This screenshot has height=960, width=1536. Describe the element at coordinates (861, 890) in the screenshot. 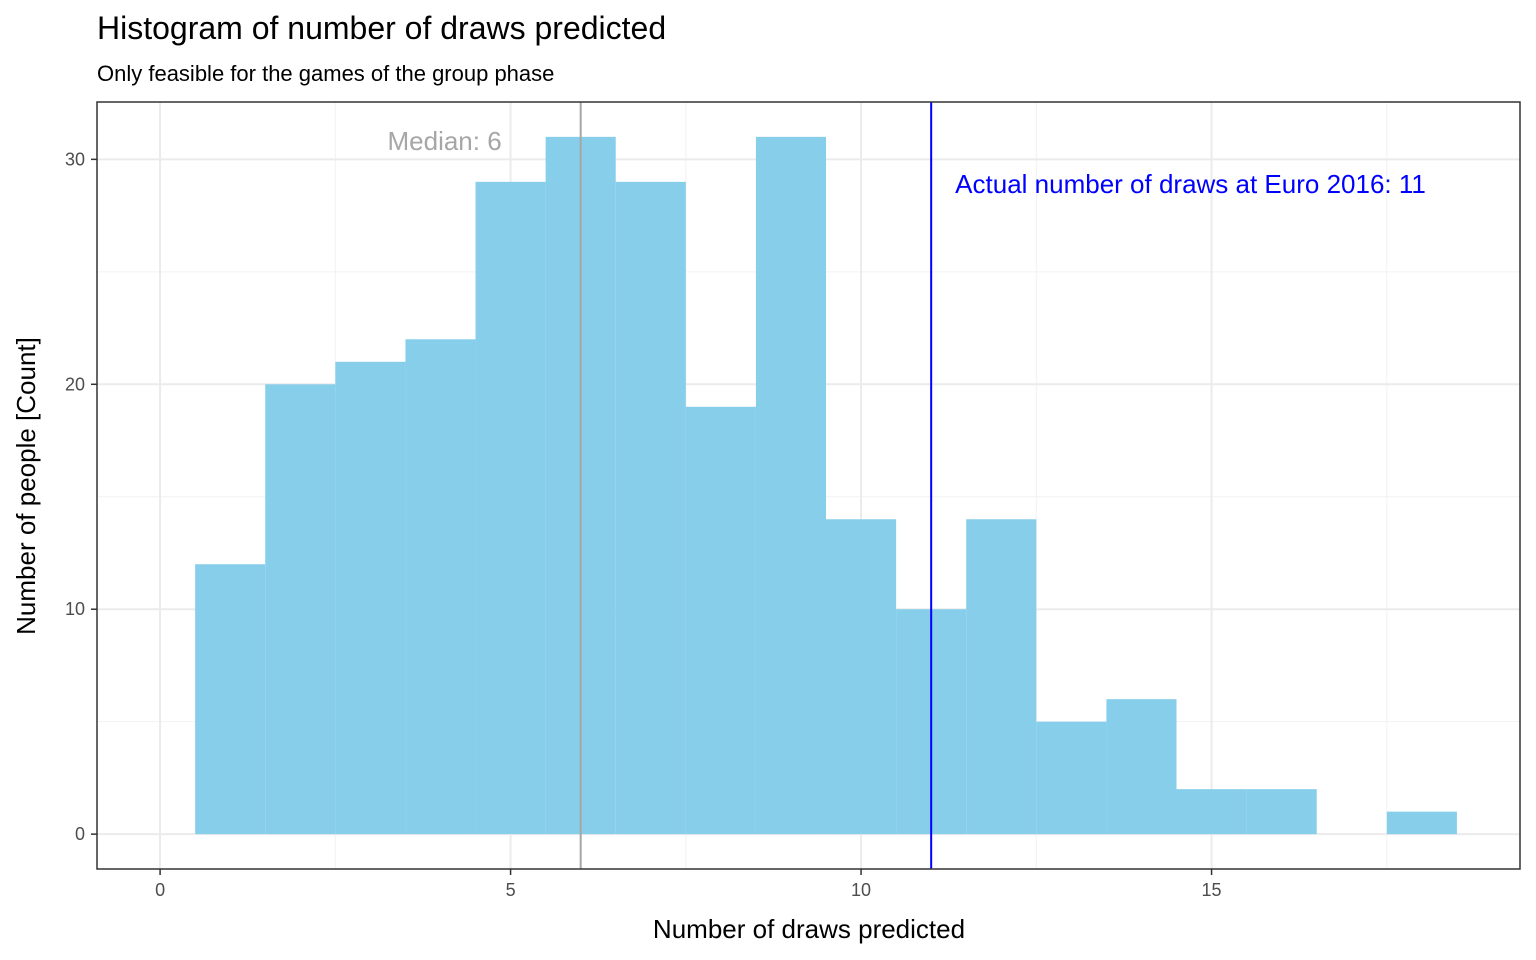

I see `x-tick-label: 10` at that location.